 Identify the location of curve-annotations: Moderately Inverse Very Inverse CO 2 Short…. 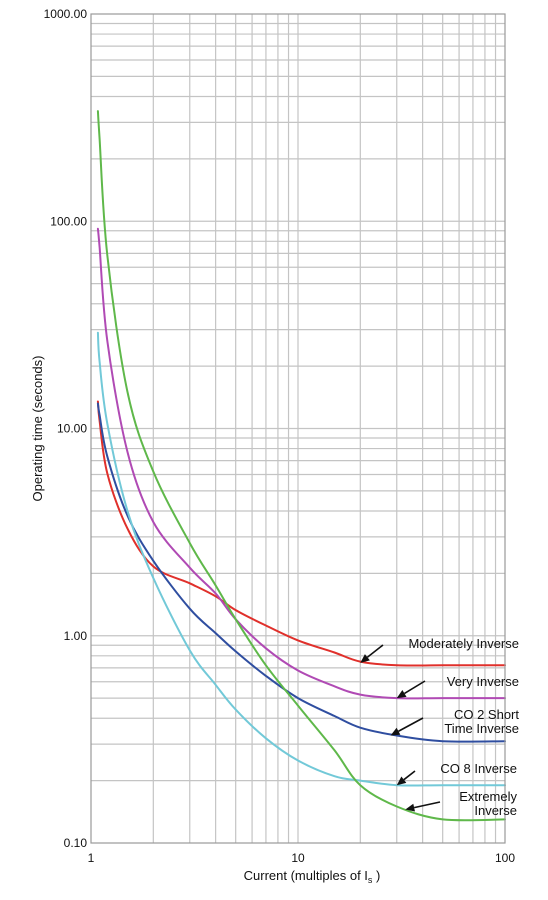
(439, 727).